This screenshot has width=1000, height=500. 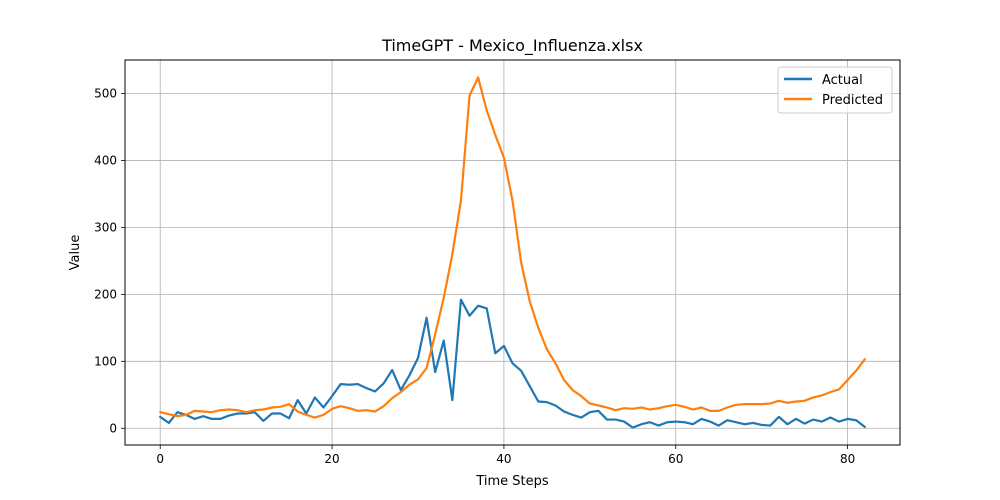 What do you see at coordinates (105, 227) in the screenshot?
I see `y-tick-label: 300` at bounding box center [105, 227].